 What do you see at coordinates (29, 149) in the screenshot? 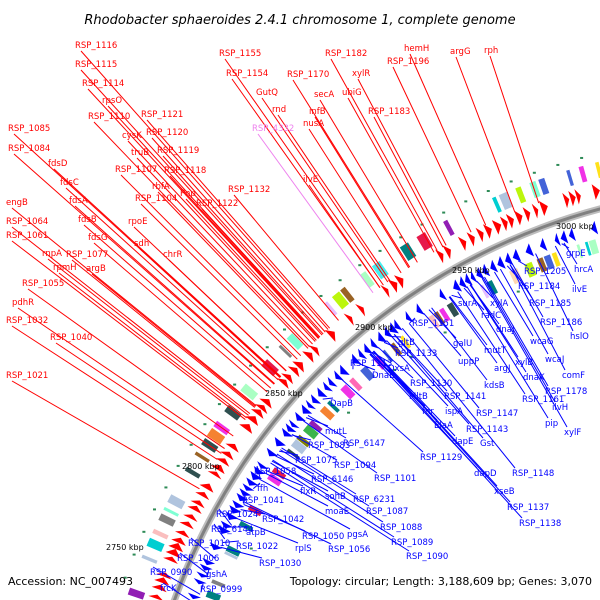
I see `gene-label: RSP_1084` at bounding box center [29, 149].